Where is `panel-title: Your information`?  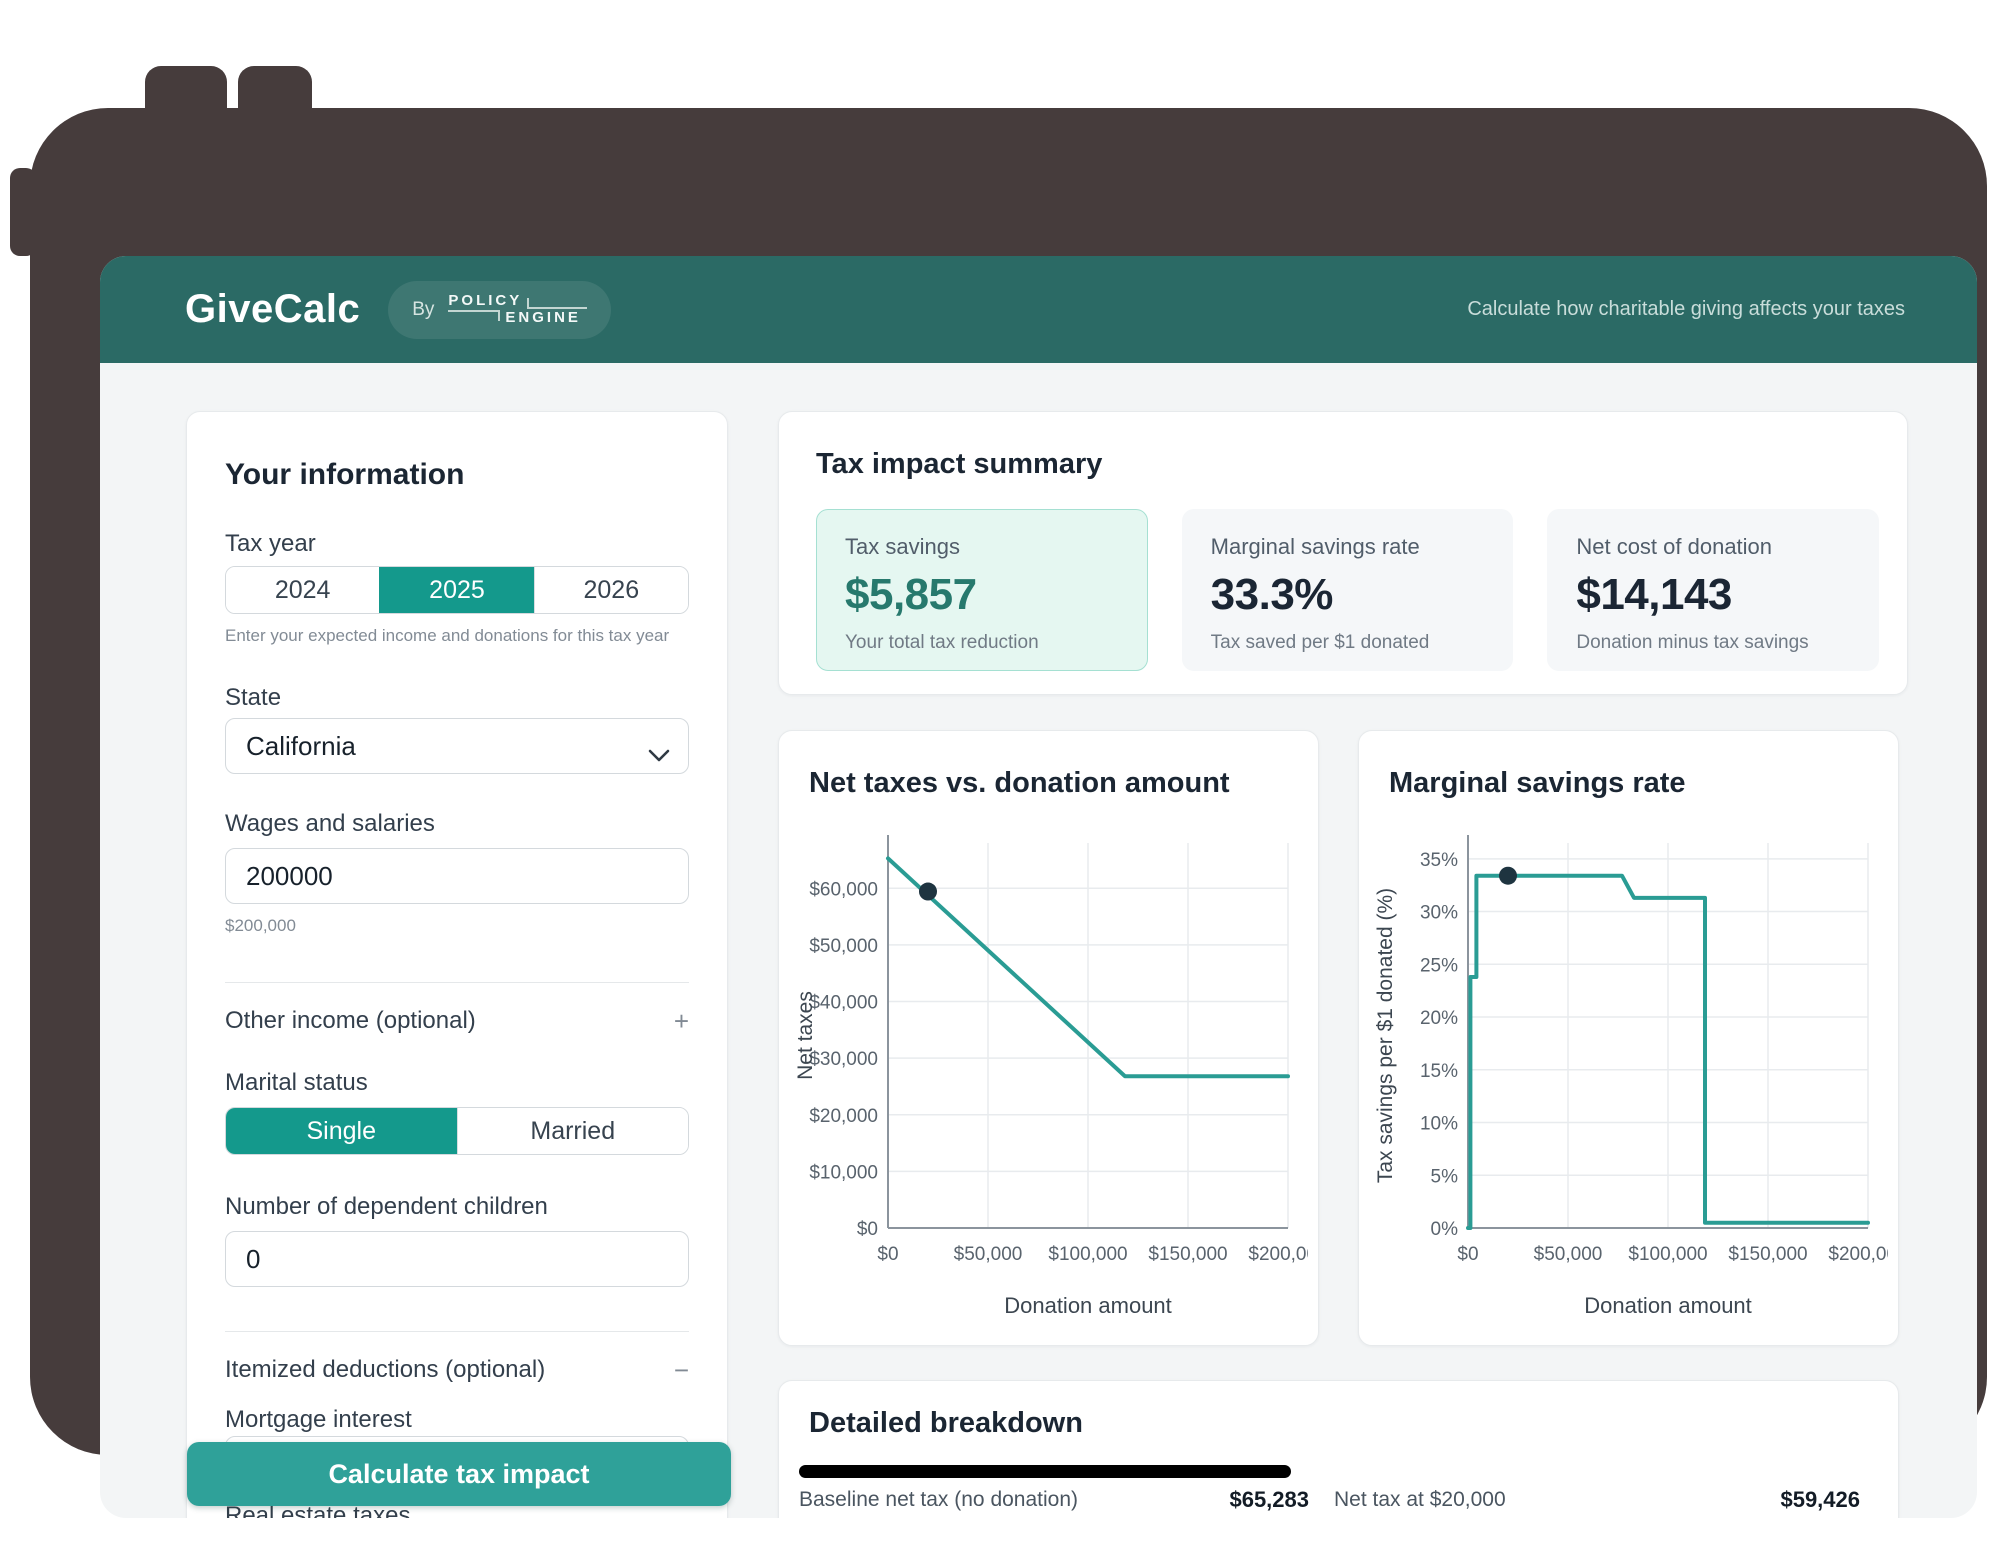 panel-title: Your information is located at coordinates (345, 474).